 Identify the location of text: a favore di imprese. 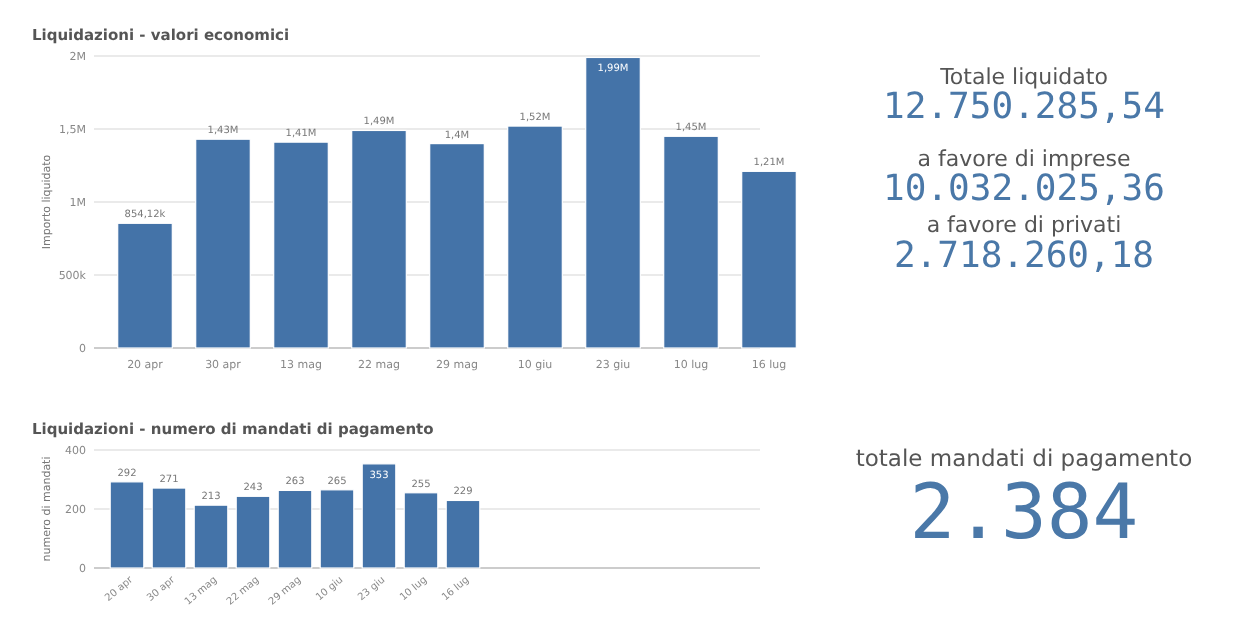
(1024, 159).